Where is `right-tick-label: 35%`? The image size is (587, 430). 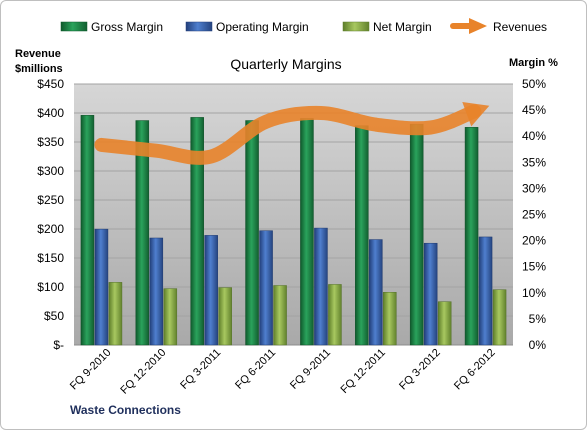
right-tick-label: 35% is located at coordinates (534, 162).